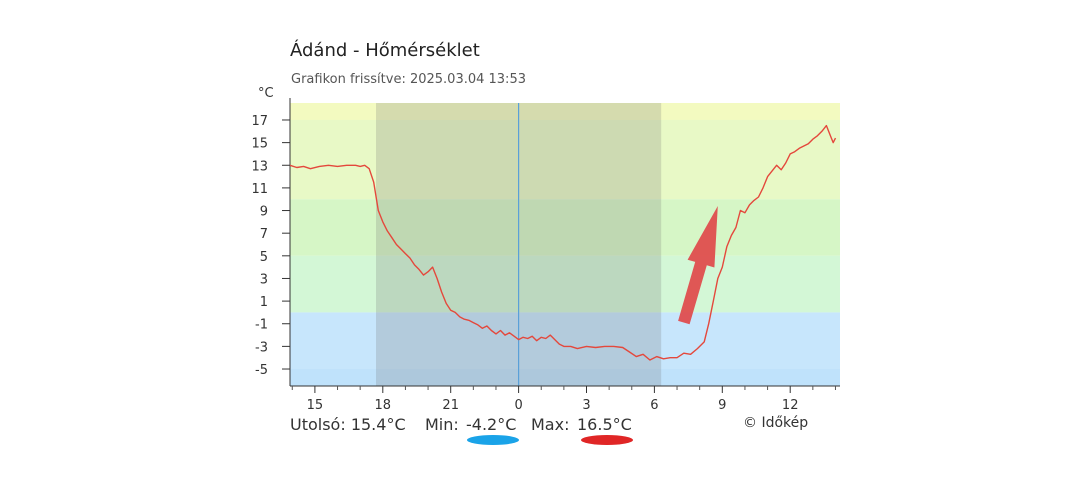  Describe the element at coordinates (385, 50) in the screenshot. I see `chart-title: Ádánd - Hőmérséklet` at that location.